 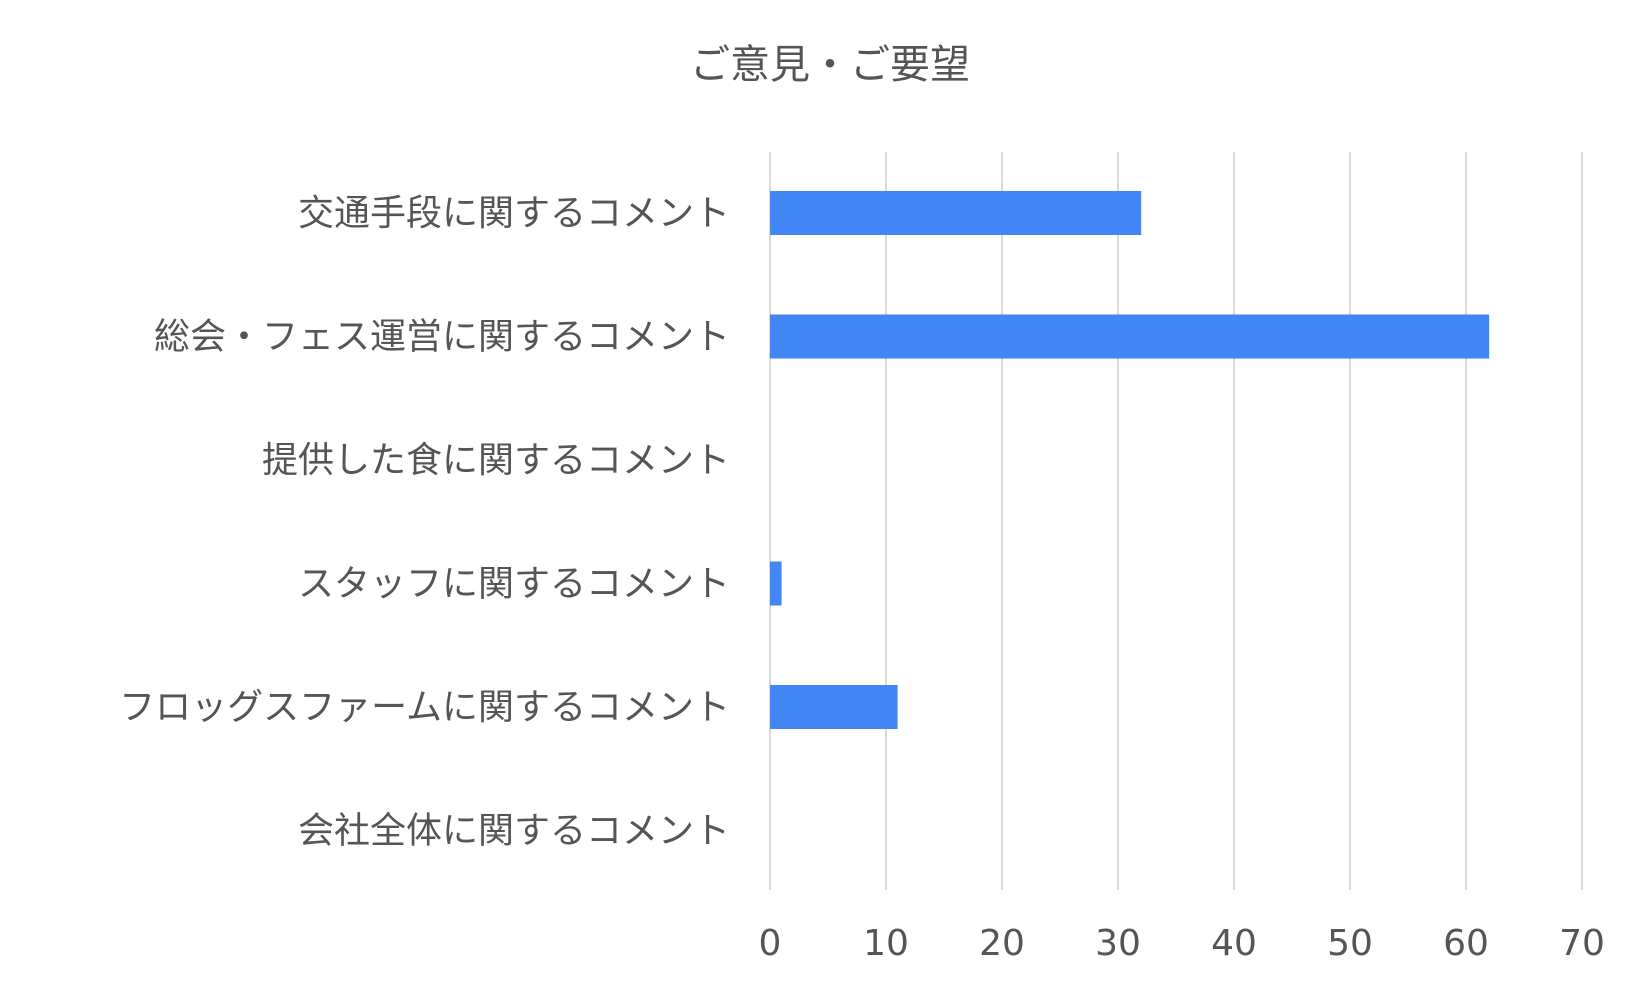 What do you see at coordinates (442, 337) in the screenshot?
I see `category-label: 総会・フェス運営に関するコメント` at bounding box center [442, 337].